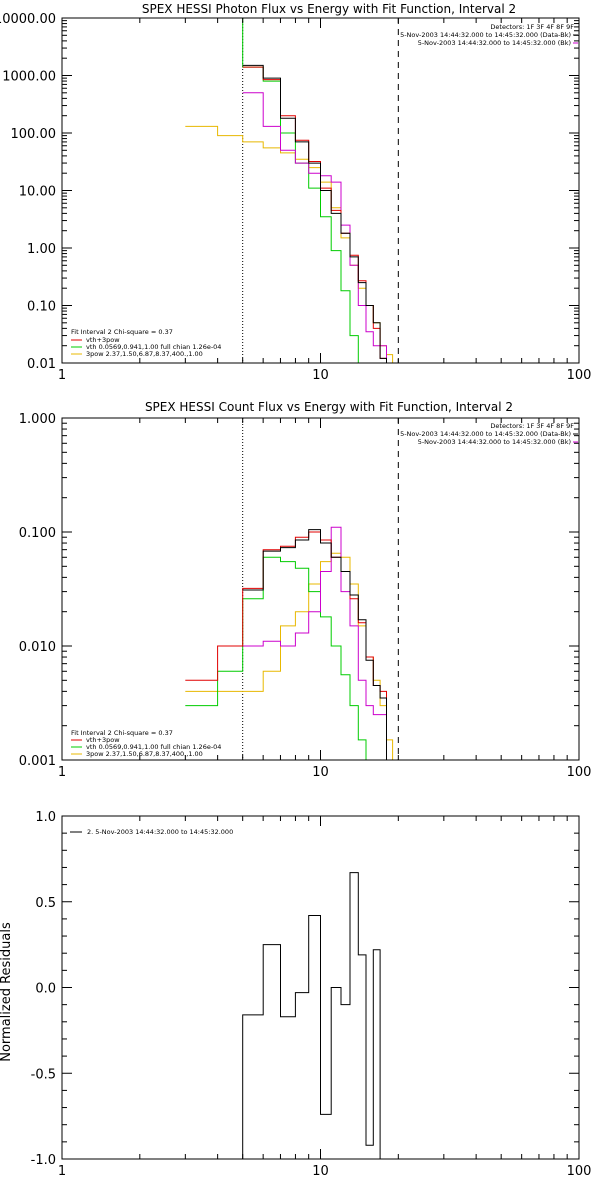 The width and height of the screenshot is (600, 1200). I want to click on y-tick-label: 1000.00, so click(29, 77).